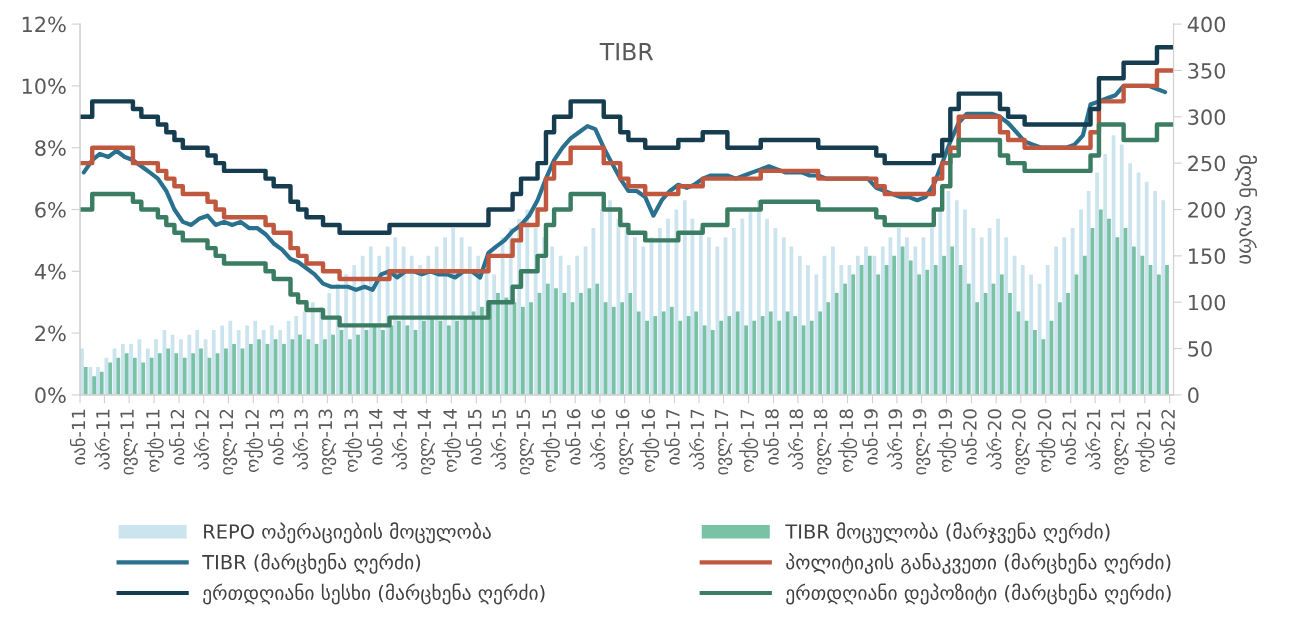 Image resolution: width=1291 pixels, height=618 pixels. What do you see at coordinates (1093, 439) in the screenshot?
I see `x-tick-label: აპრ-21` at bounding box center [1093, 439].